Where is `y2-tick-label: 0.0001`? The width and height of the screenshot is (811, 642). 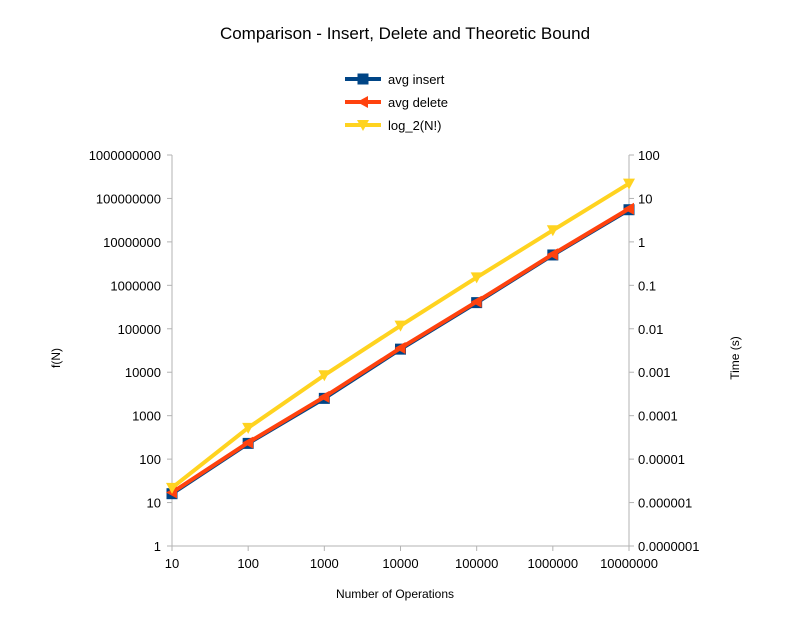 y2-tick-label: 0.0001 is located at coordinates (658, 416).